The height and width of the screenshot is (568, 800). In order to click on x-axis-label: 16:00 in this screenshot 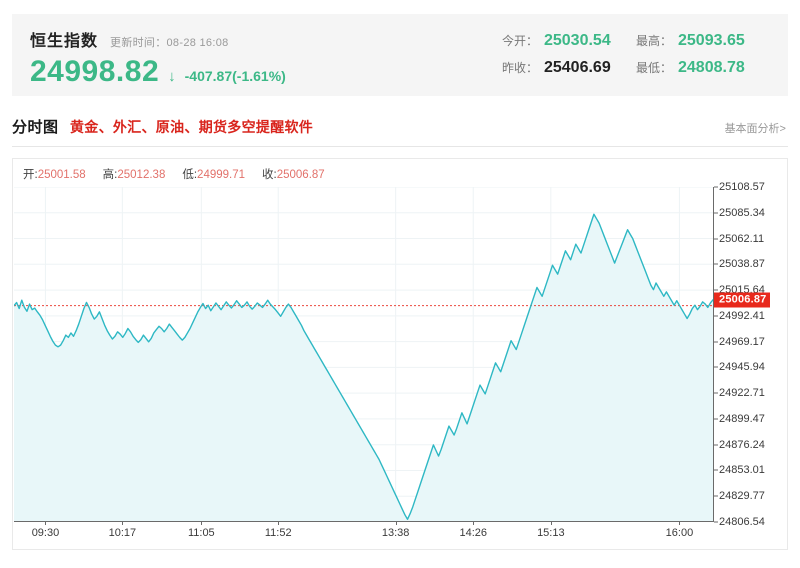, I will do `click(679, 533)`.